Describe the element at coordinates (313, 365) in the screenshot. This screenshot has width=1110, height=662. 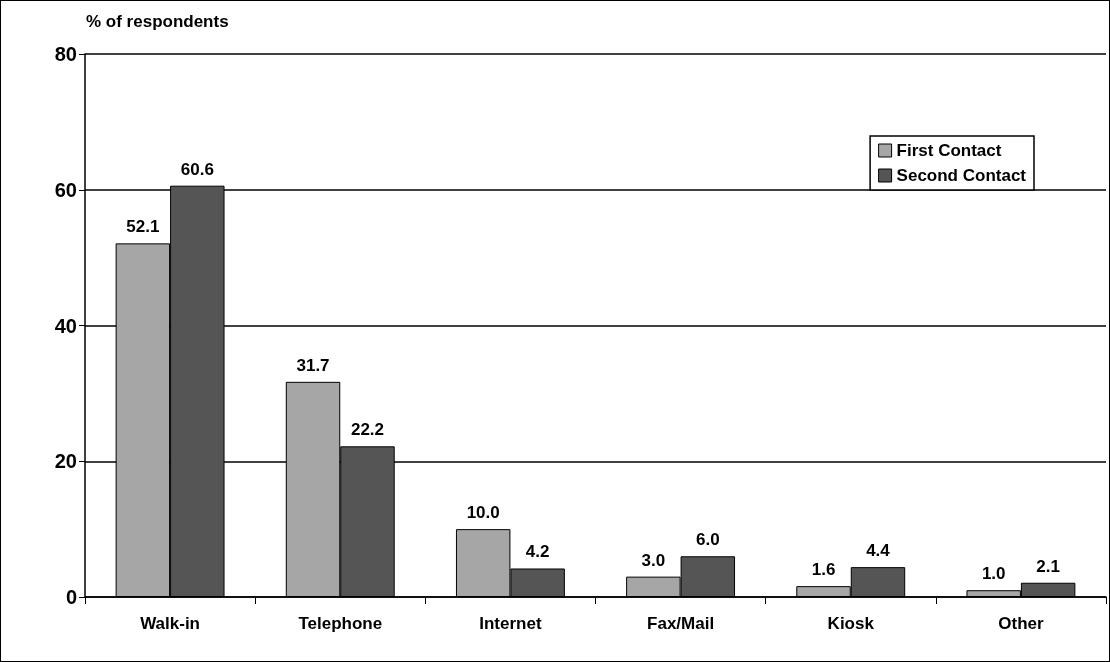
I see `data-label: 31.7` at that location.